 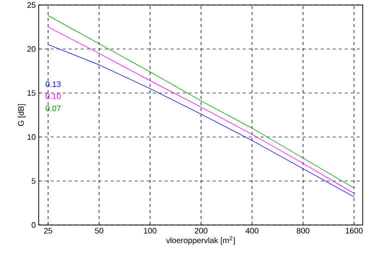 What do you see at coordinates (53, 84) in the screenshot?
I see `text: 0.13` at bounding box center [53, 84].